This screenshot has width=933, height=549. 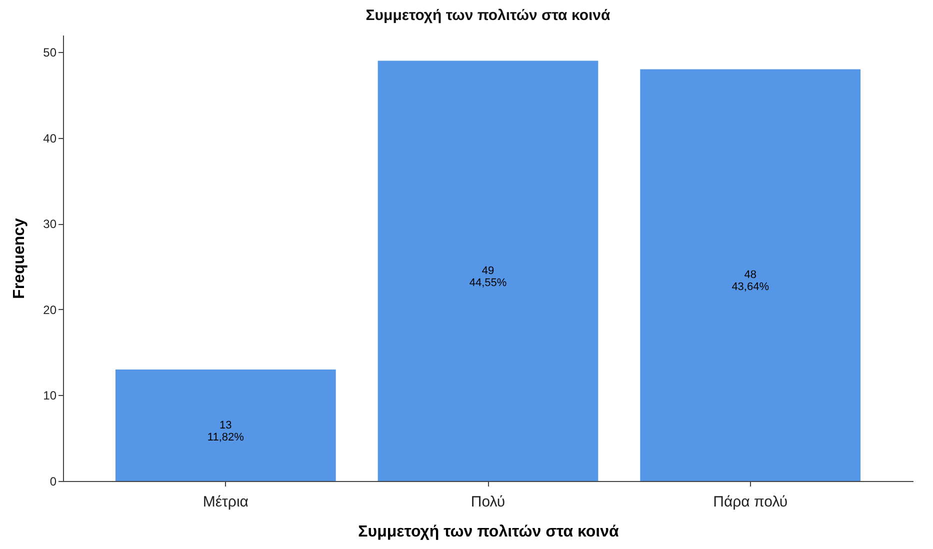 I want to click on x-tick-label: Μέτρια, so click(x=225, y=502).